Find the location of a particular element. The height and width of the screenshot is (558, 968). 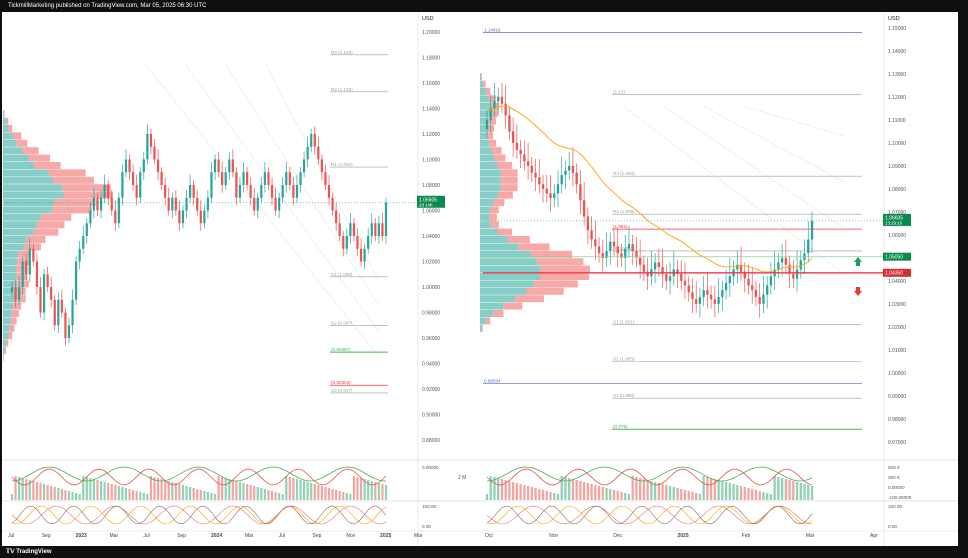

y-tick-label: 1.20000 is located at coordinates (431, 33).